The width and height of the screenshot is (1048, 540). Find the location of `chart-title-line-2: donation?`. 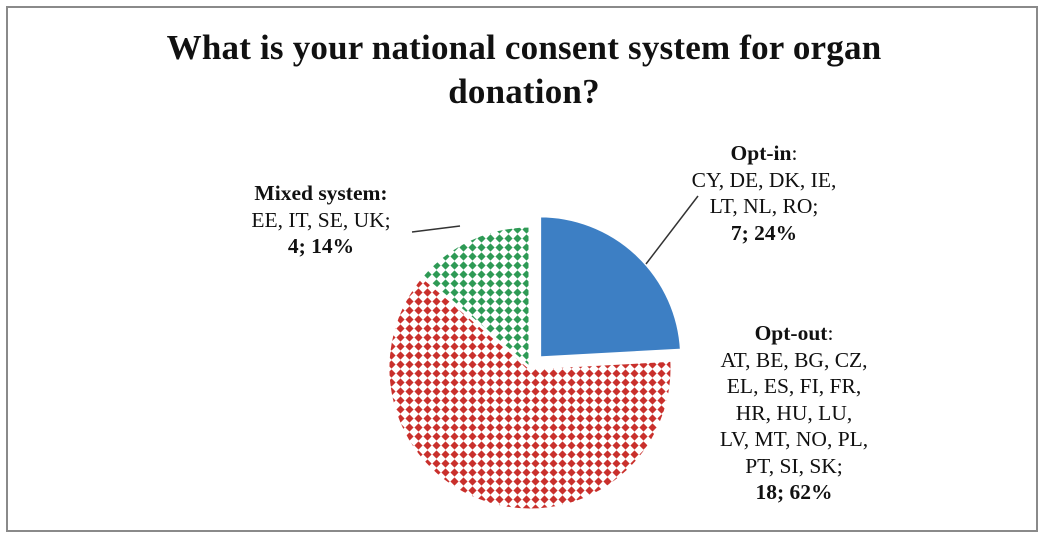

chart-title-line-2: donation? is located at coordinates (524, 91).